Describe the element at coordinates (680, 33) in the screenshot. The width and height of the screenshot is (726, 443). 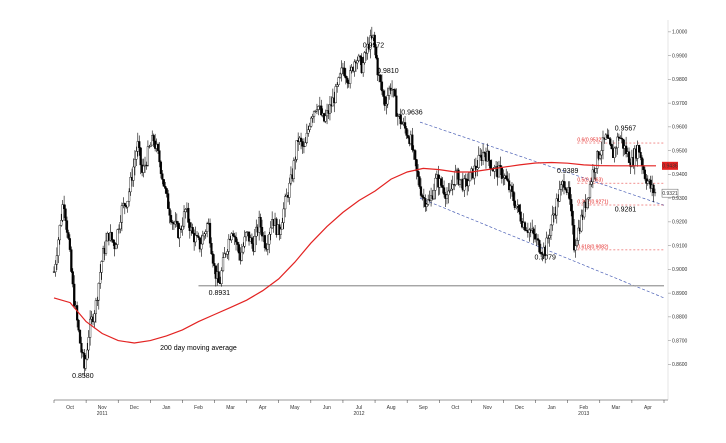
I see `y-tick-label: 1.0000` at that location.